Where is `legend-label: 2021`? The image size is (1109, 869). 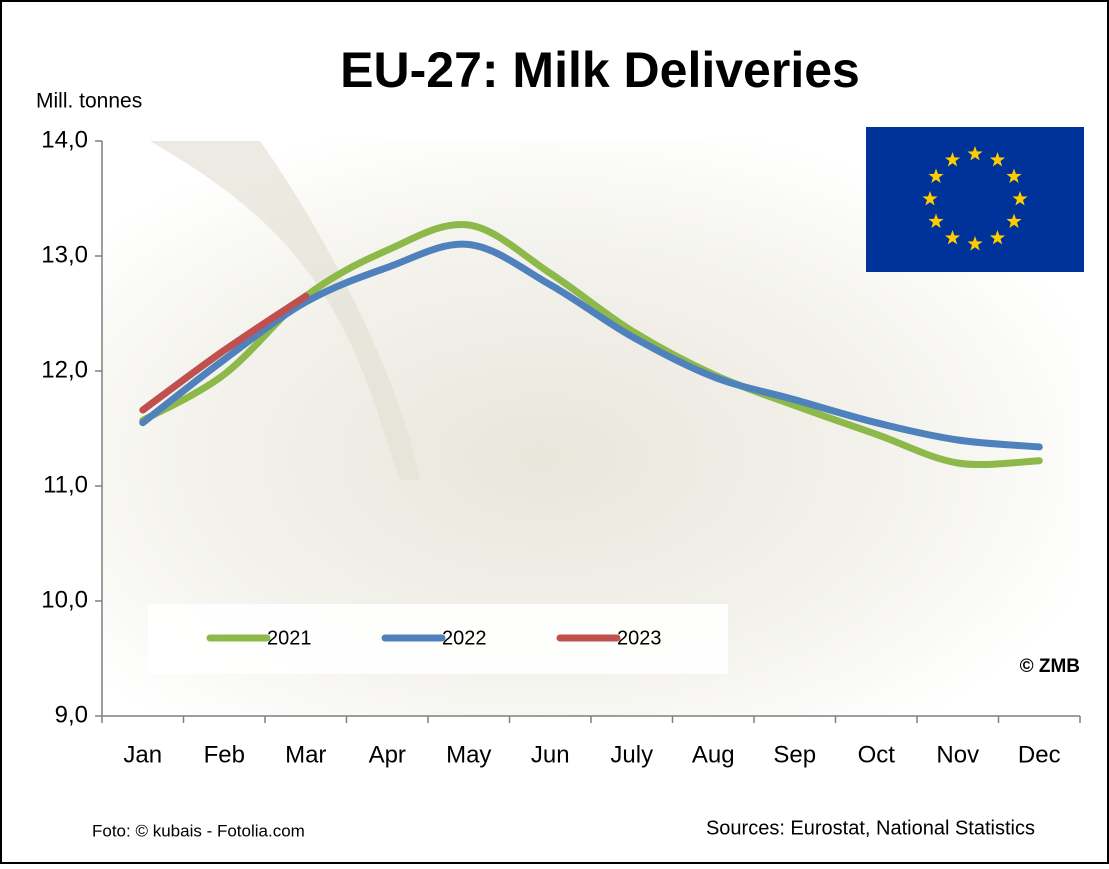 legend-label: 2021 is located at coordinates (289, 638).